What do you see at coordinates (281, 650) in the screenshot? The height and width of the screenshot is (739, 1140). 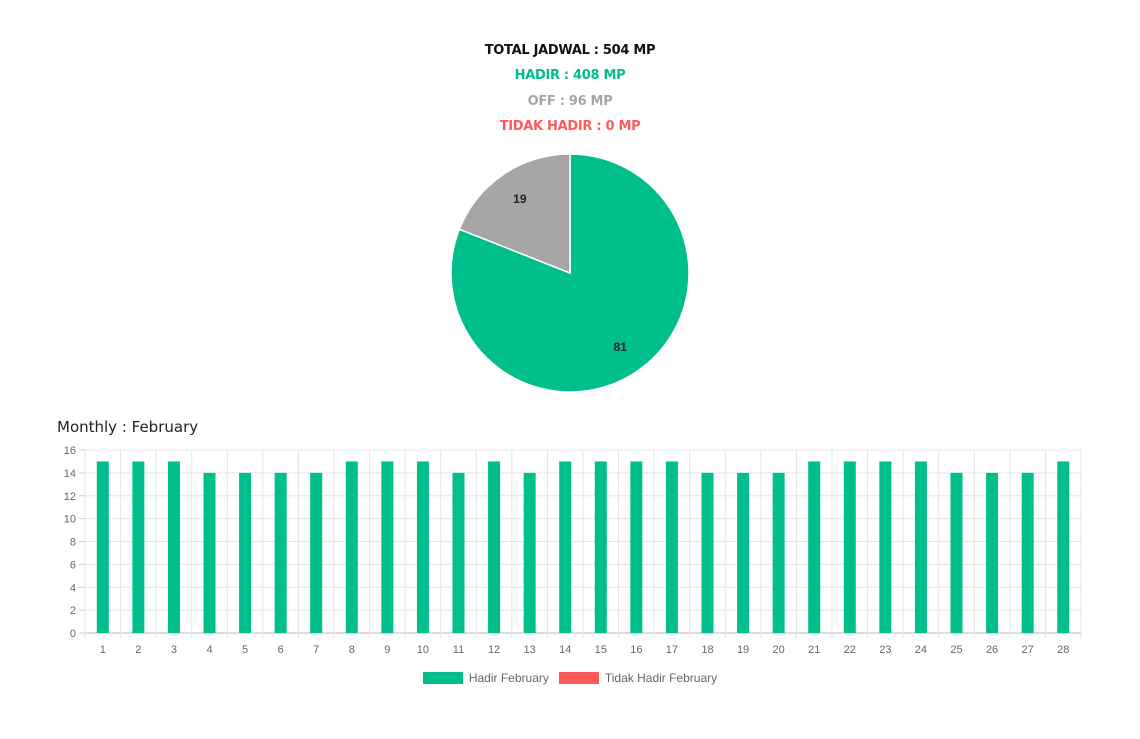 I see `x-tick-label: 6` at bounding box center [281, 650].